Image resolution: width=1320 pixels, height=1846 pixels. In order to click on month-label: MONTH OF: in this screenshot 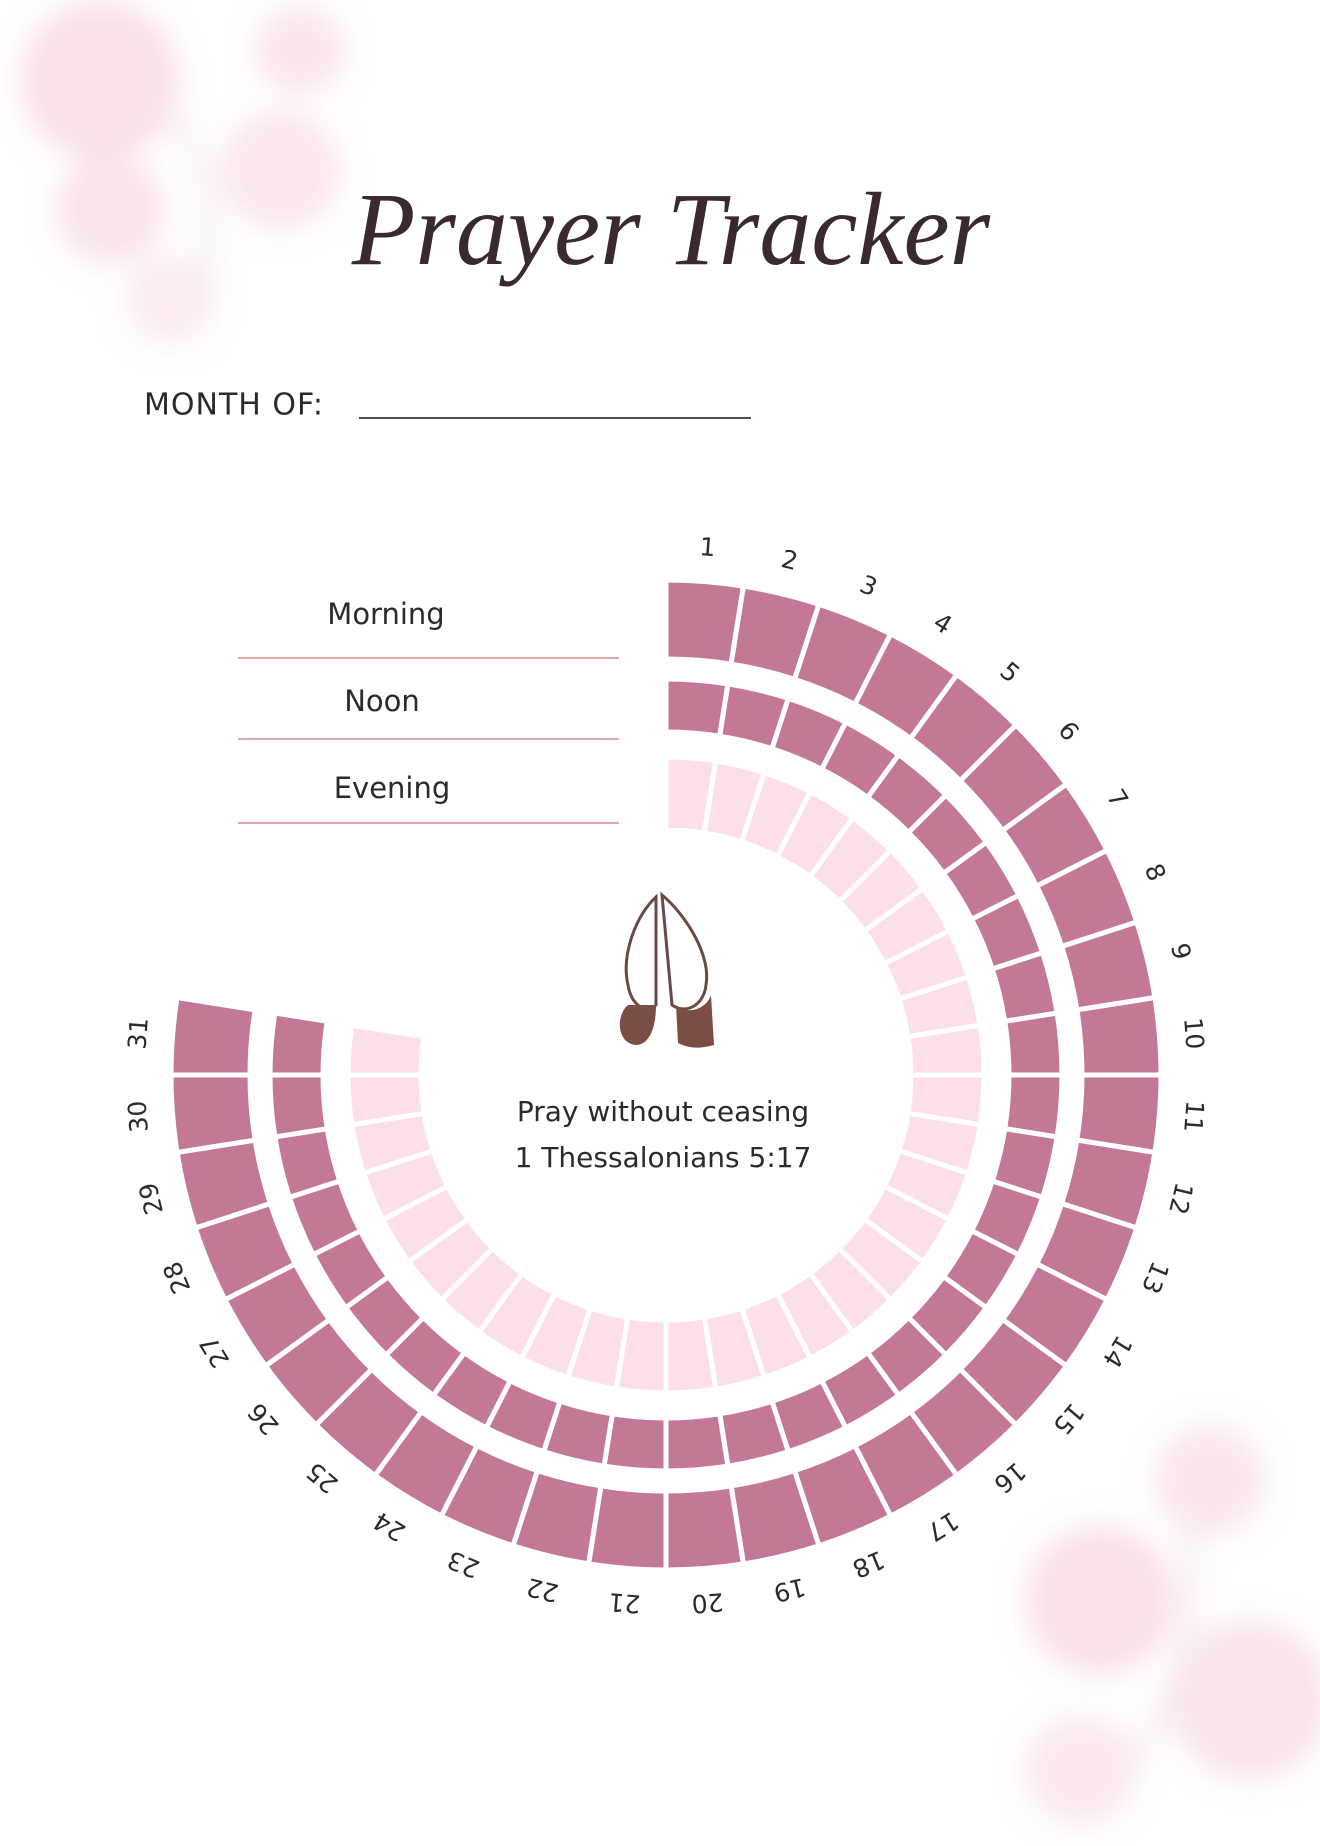, I will do `click(234, 405)`.